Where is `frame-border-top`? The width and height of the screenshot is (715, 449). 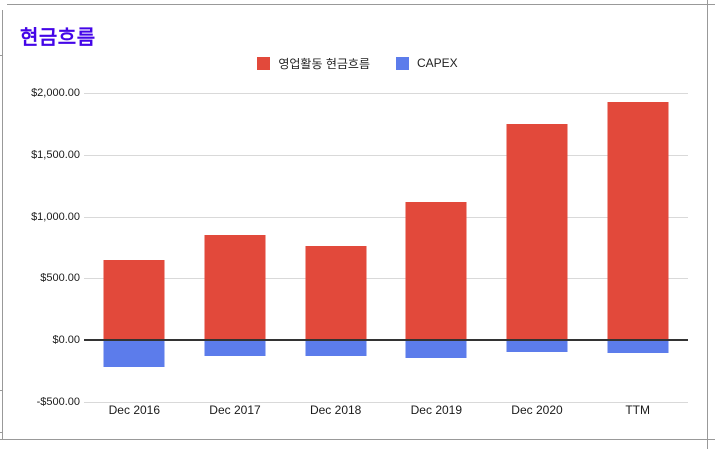 frame-border-top is located at coordinates (361, 4).